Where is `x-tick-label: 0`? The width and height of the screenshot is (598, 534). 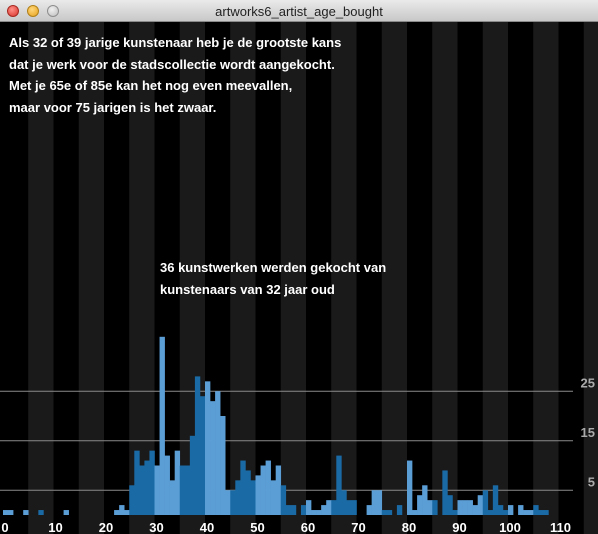 x-tick-label: 0 is located at coordinates (4, 527).